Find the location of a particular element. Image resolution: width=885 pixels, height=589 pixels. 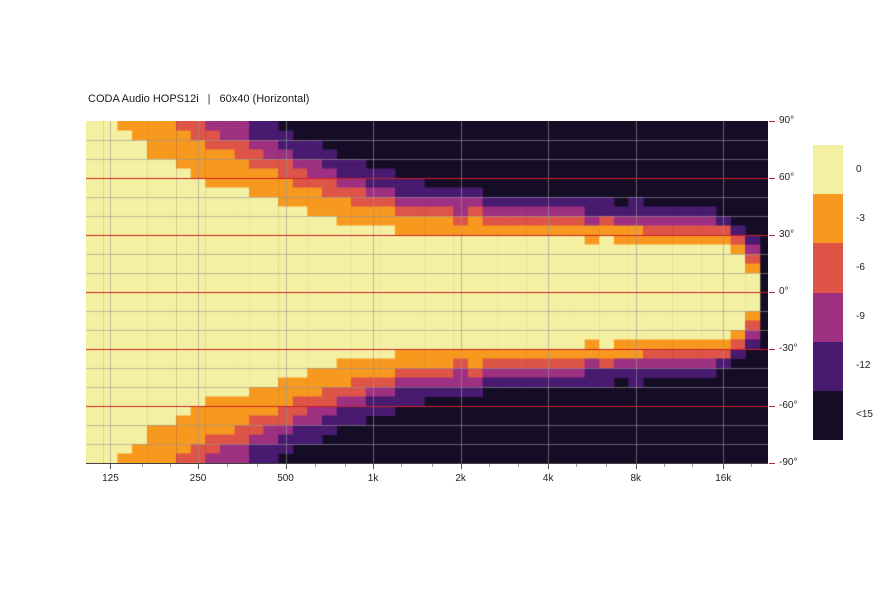

color-scale-label: -3 is located at coordinates (860, 218).